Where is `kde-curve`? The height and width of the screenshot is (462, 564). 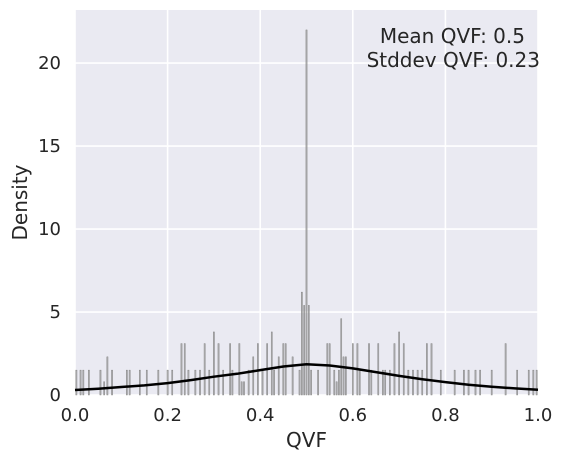
kde-curve is located at coordinates (306, 377).